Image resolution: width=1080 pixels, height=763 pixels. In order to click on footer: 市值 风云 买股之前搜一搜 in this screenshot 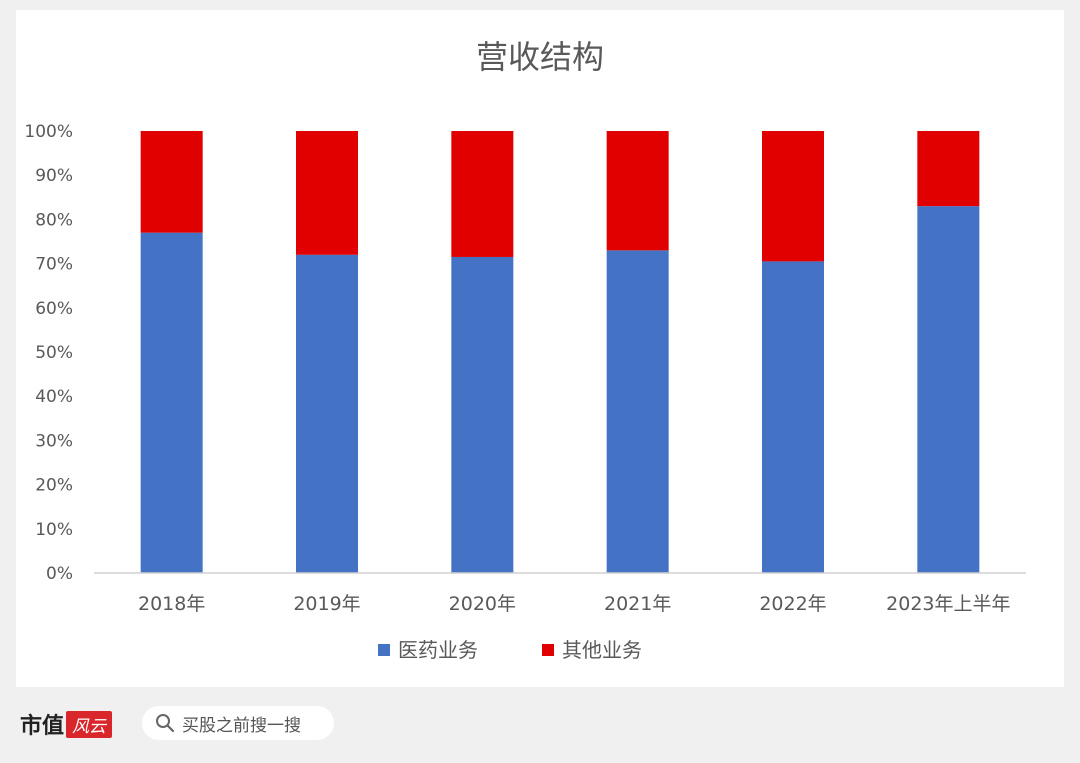, I will do `click(540, 726)`.